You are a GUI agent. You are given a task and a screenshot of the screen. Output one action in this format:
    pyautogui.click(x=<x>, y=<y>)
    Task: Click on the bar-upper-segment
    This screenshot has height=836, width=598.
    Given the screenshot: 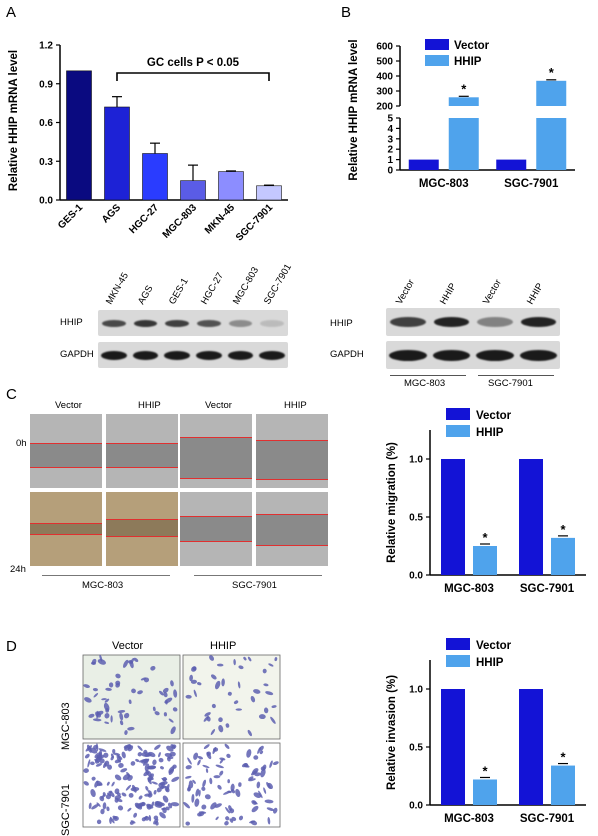 What is the action you would take?
    pyautogui.click(x=551, y=93)
    